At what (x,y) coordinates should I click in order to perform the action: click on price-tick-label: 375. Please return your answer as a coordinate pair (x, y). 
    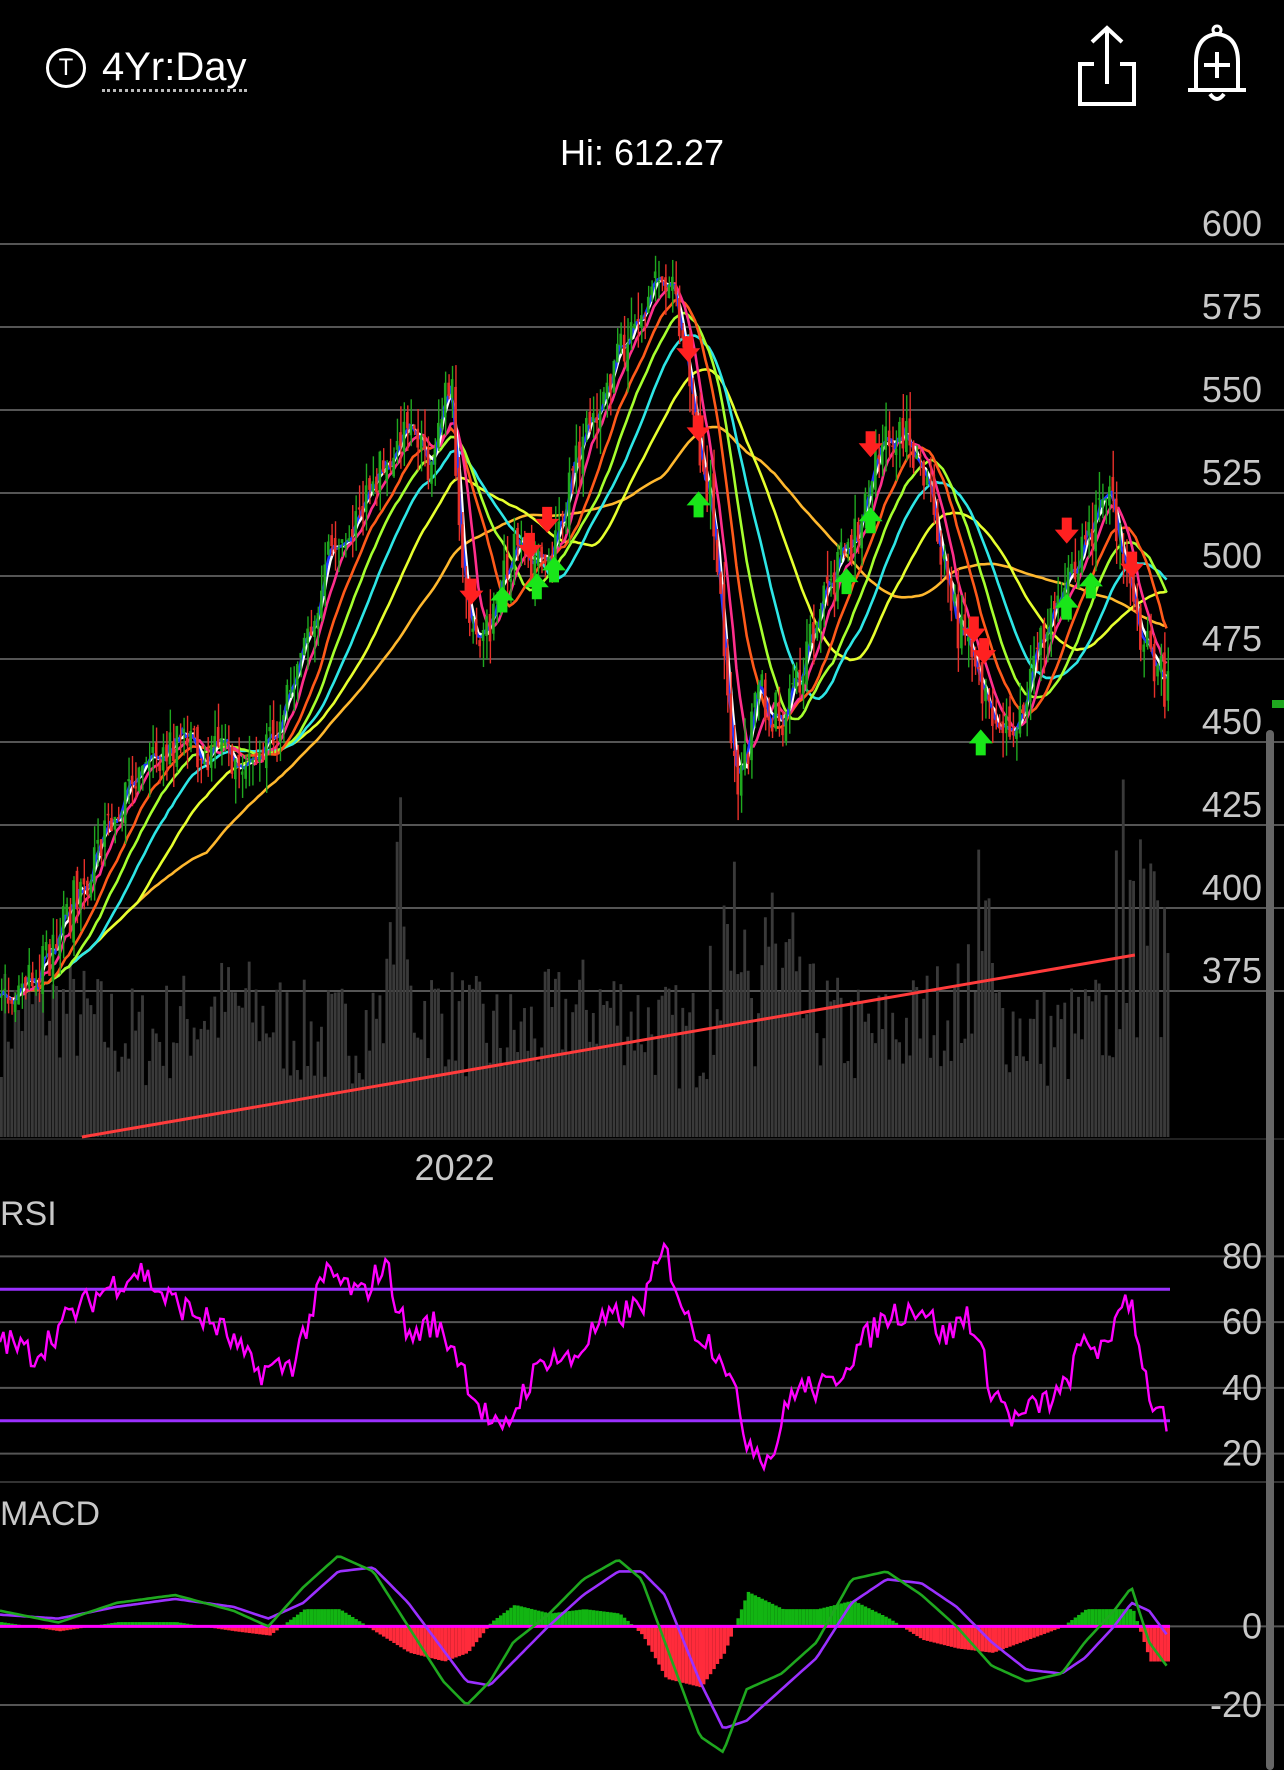
    Looking at the image, I should click on (1232, 970).